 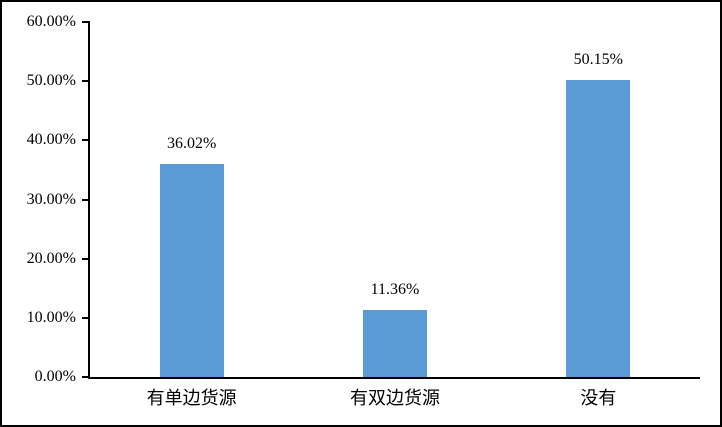 I want to click on y-axis-tick-label: 20.00%, so click(x=51, y=258).